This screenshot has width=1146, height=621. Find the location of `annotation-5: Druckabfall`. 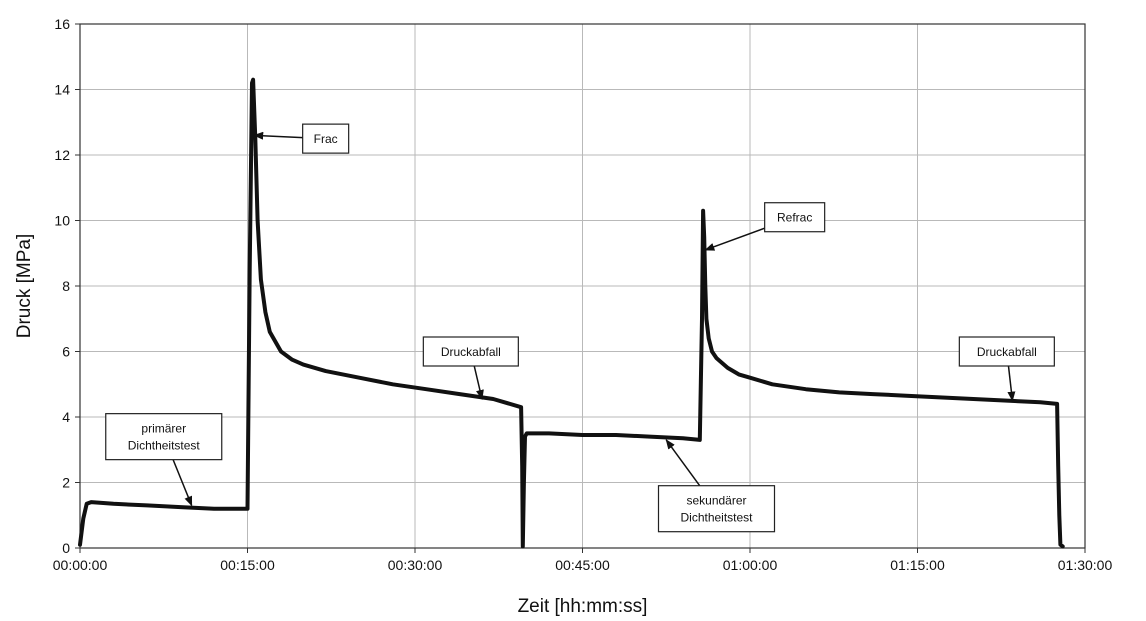

annotation-5: Druckabfall is located at coordinates (1006, 369).